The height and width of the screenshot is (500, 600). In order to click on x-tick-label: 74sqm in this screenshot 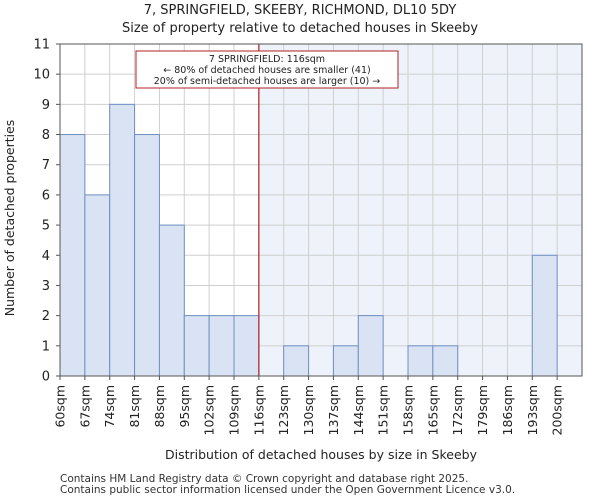, I will do `click(109, 406)`.